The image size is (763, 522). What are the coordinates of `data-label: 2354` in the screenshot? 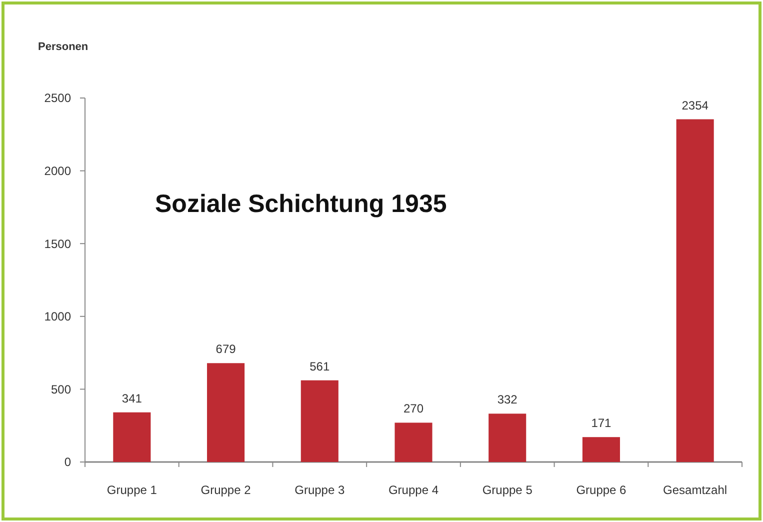 It's located at (695, 105).